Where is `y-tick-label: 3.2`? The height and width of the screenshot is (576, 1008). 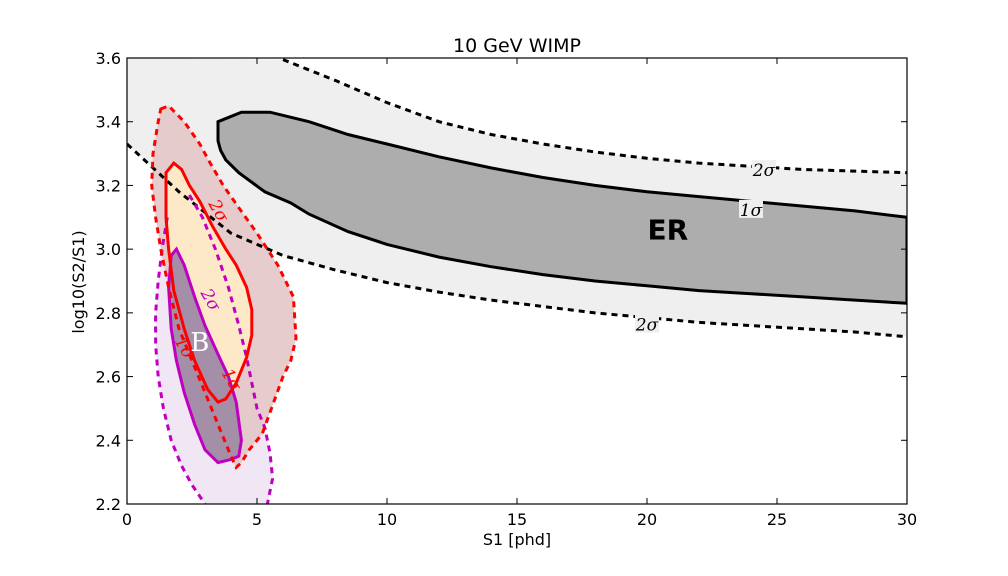 y-tick-label: 3.2 is located at coordinates (108, 185).